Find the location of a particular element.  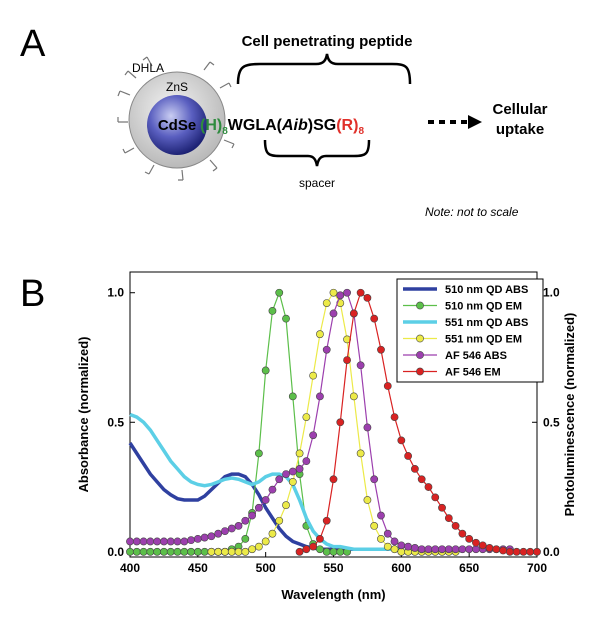

y-tick-label: 1.0 is located at coordinates (115, 293).